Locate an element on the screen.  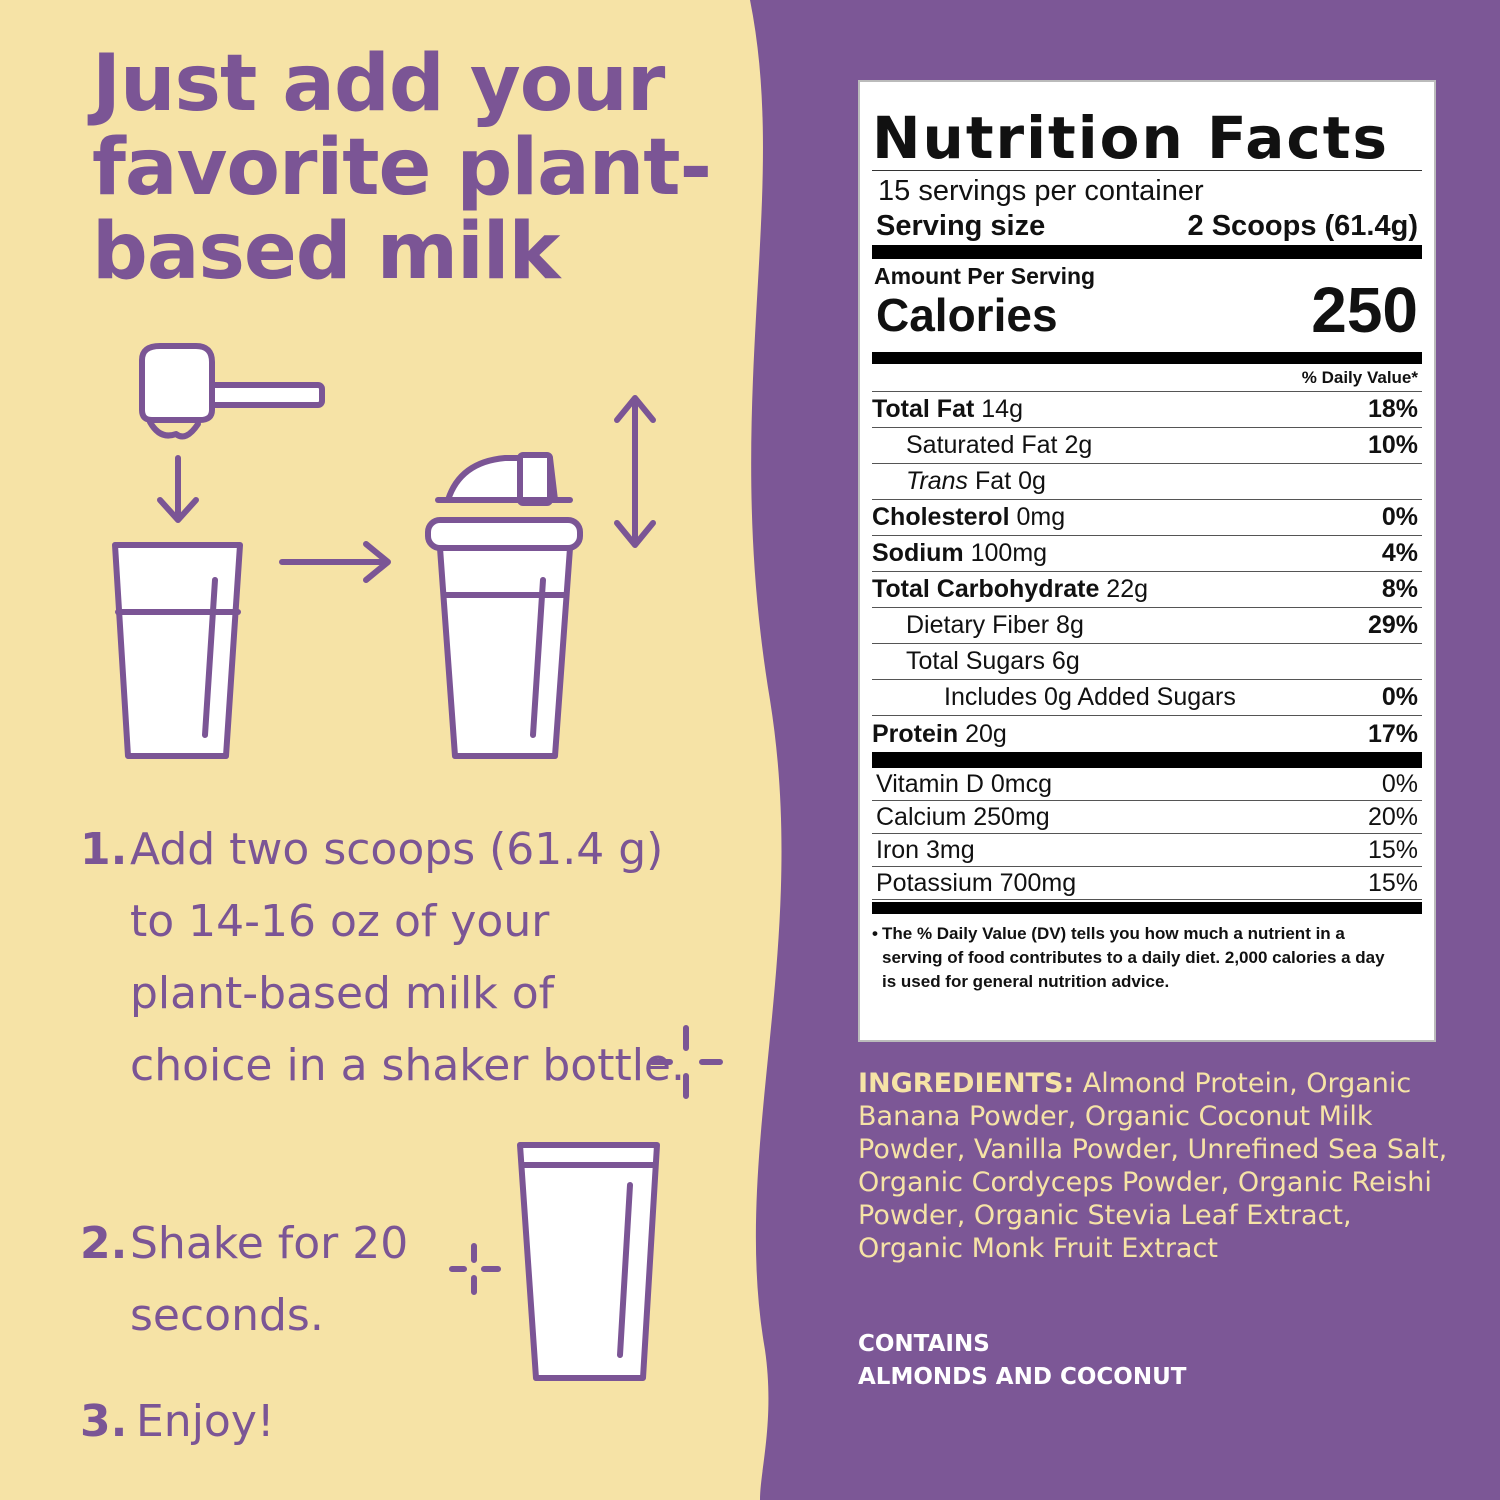
nutrient-daily-value: 8% is located at coordinates (1399, 589).